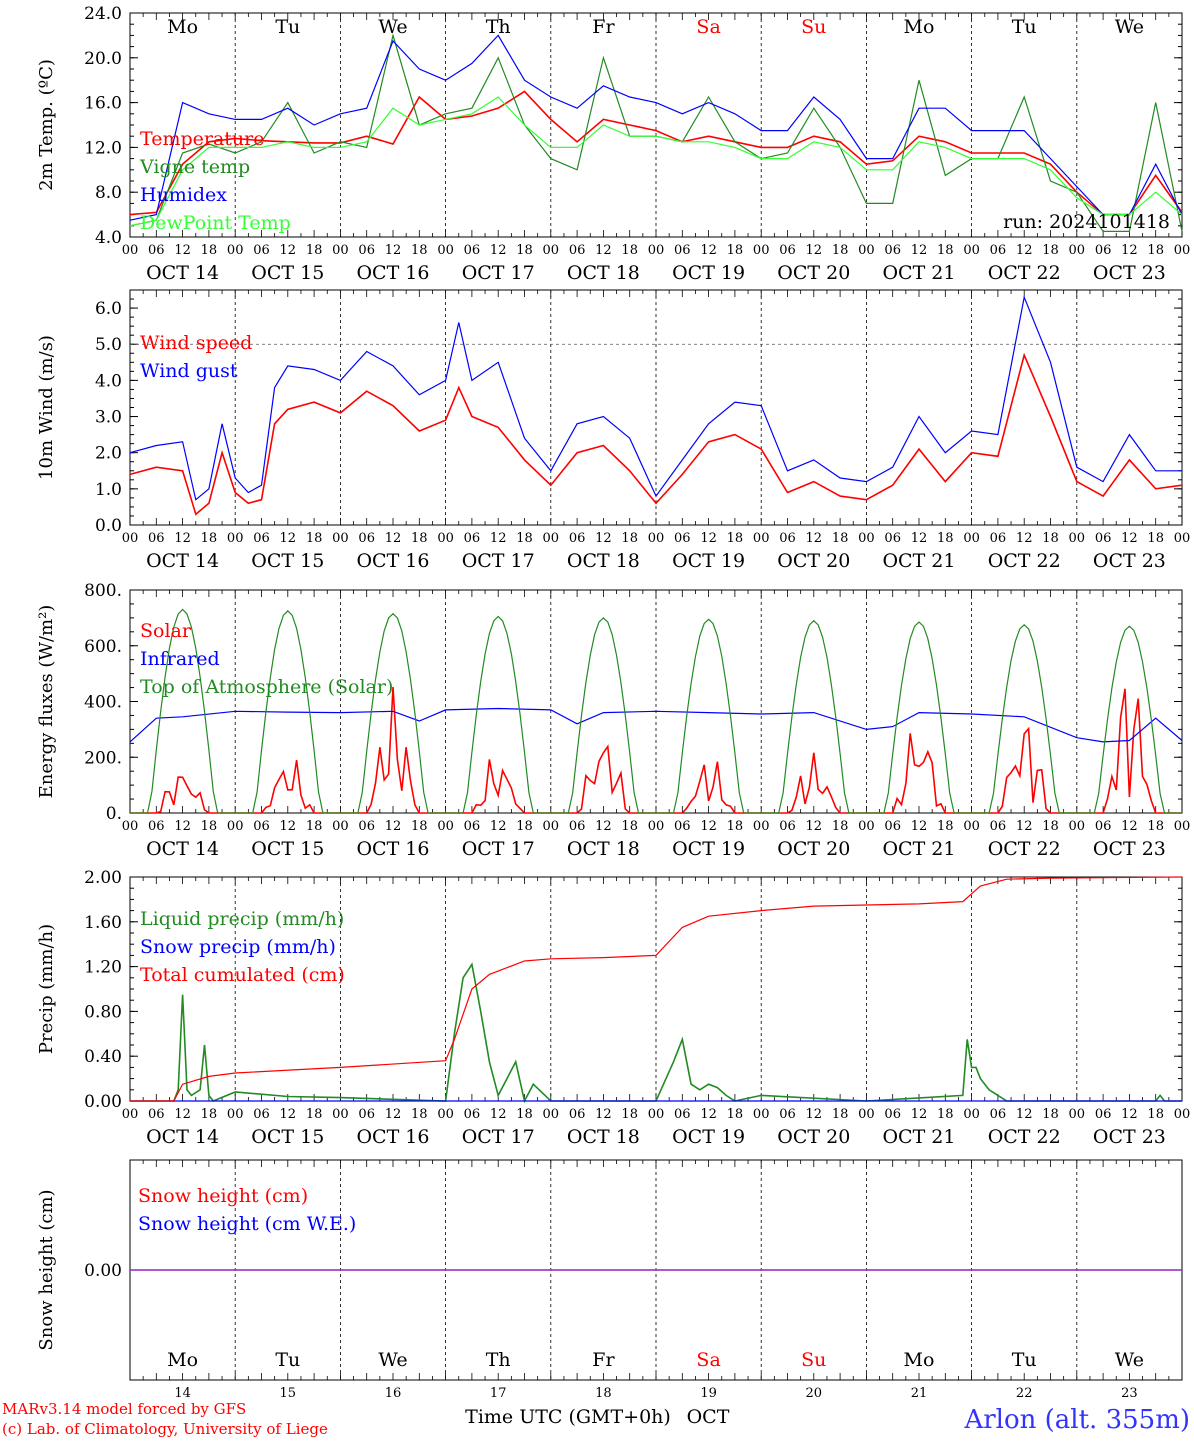 The image size is (1194, 1445). What do you see at coordinates (108, 418) in the screenshot?
I see `y-tick-label: 3.0` at bounding box center [108, 418].